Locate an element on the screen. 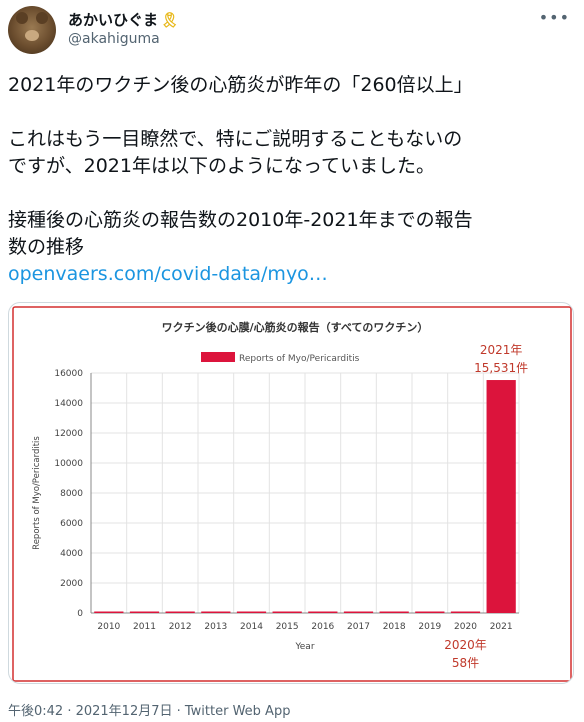  tweet-line-2: これはもう一目瞭然で、特にご説明することもないの is located at coordinates (235, 139).